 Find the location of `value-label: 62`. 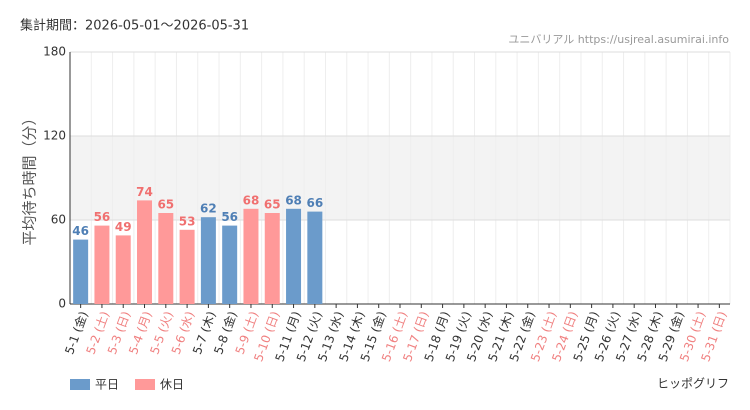

value-label: 62 is located at coordinates (208, 209).